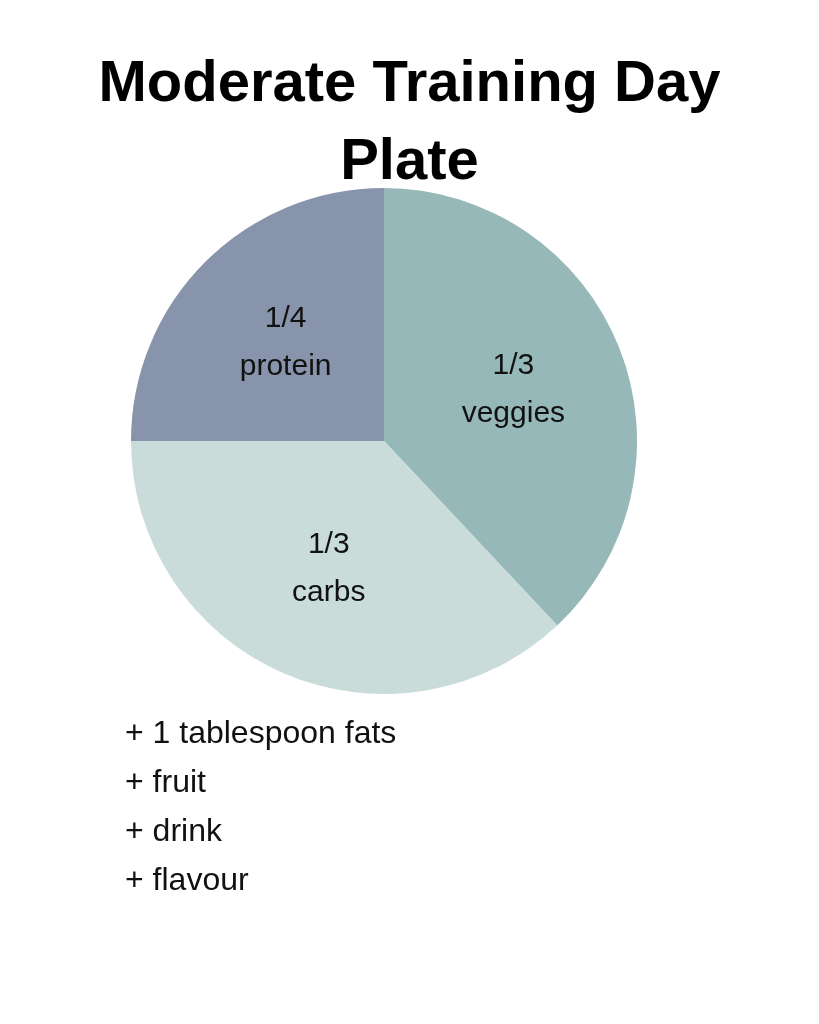  Describe the element at coordinates (329, 566) in the screenshot. I see `slice-label: 1/3 carbs` at that location.